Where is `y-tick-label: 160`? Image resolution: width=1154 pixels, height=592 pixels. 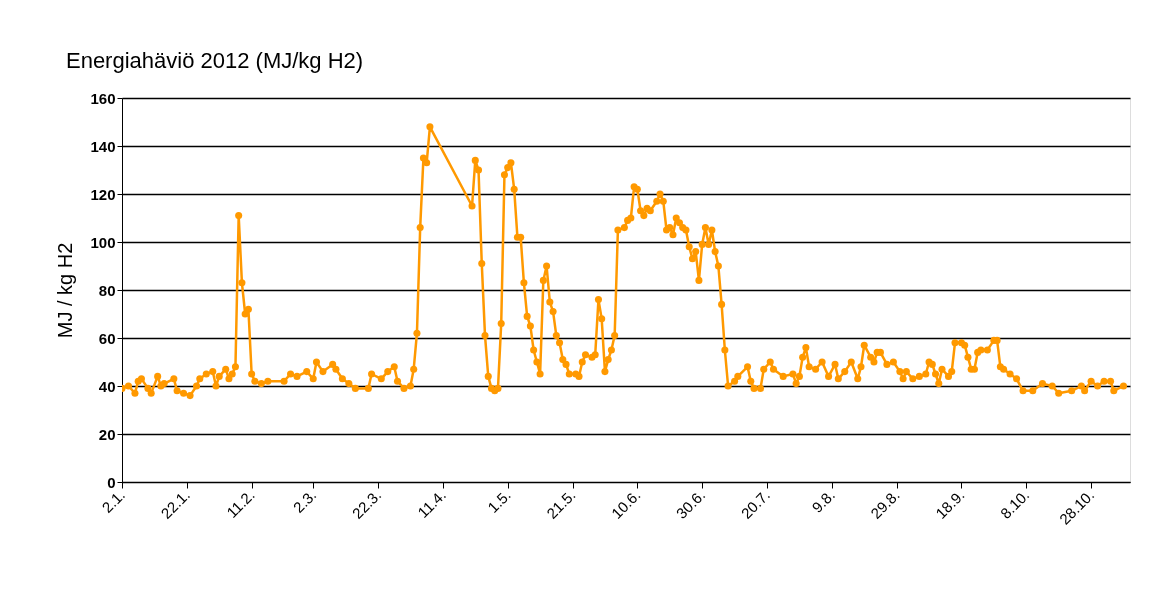 y-tick-label: 160 is located at coordinates (103, 98).